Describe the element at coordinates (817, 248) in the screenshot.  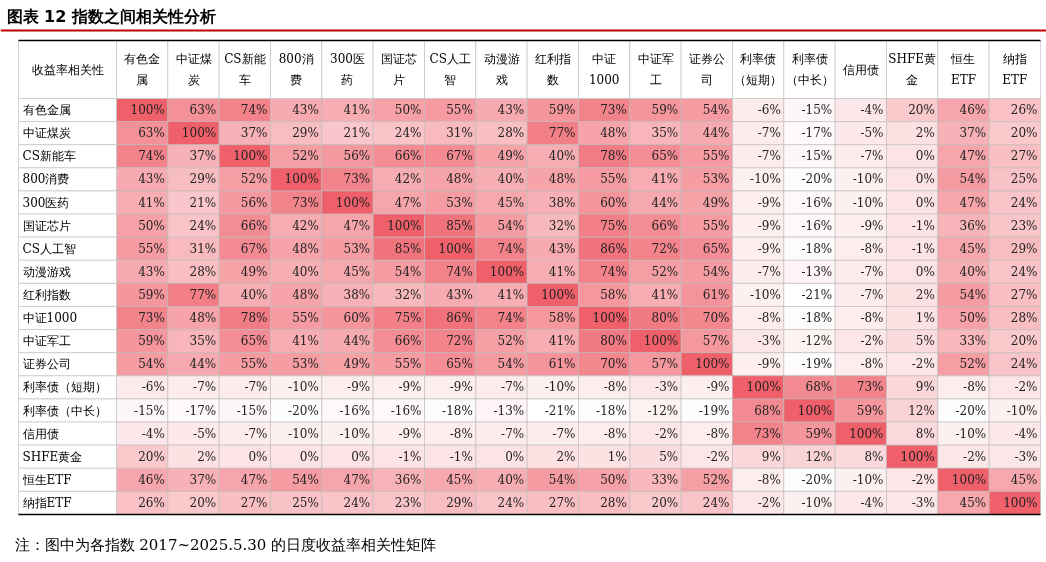
I see `data-label: -18%` at that location.